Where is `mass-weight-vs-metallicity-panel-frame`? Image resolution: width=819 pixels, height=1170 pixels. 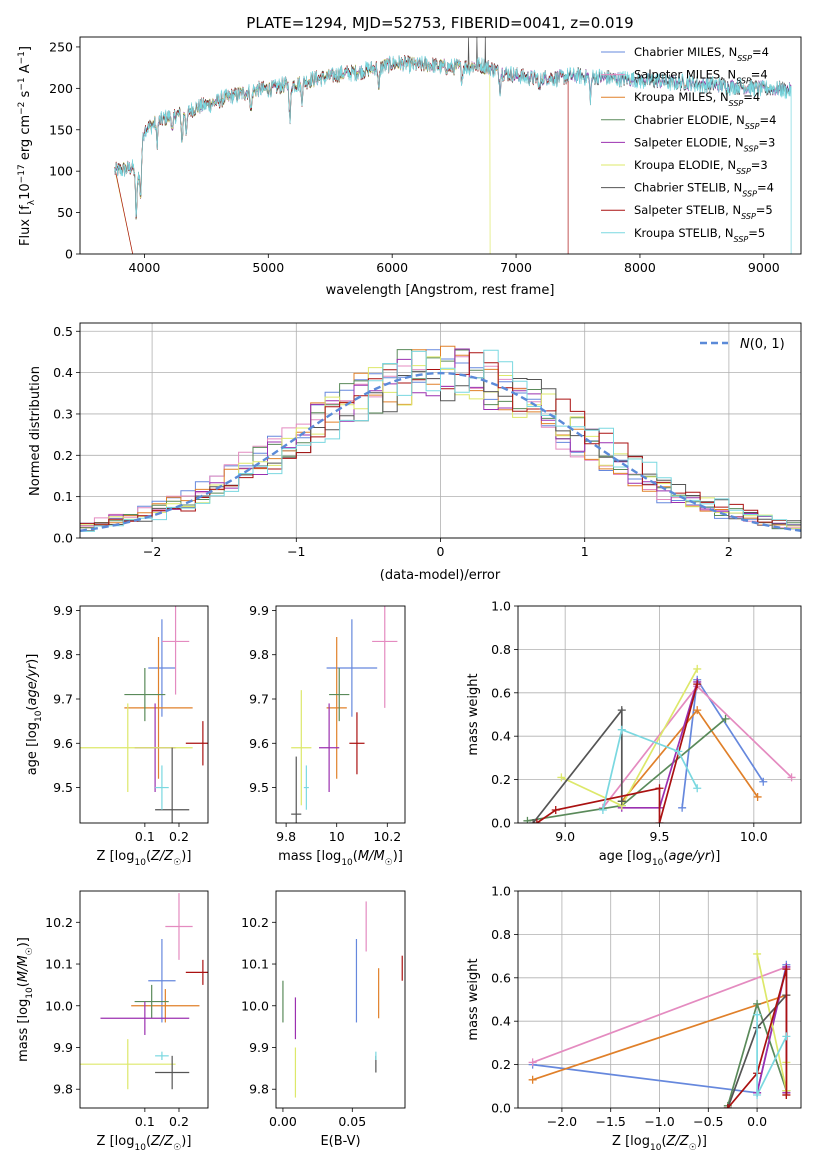 mass-weight-vs-metallicity-panel-frame is located at coordinates (659, 999).